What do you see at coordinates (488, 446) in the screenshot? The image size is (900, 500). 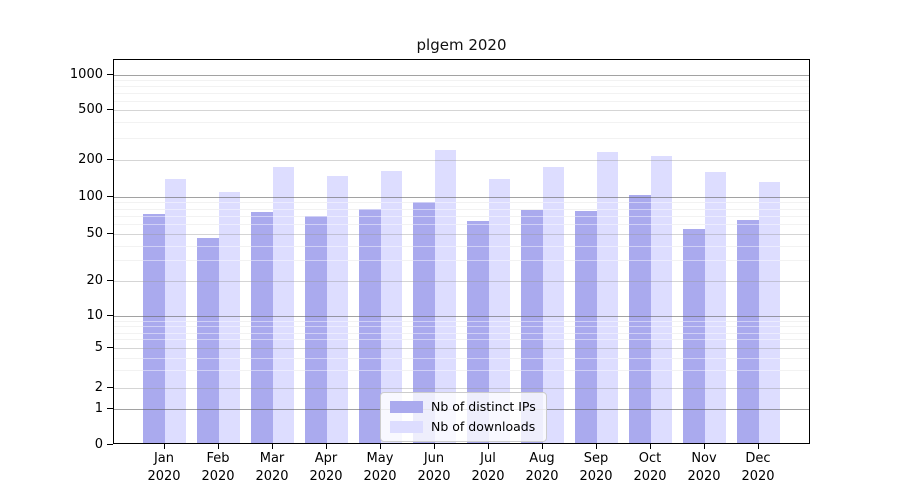 I see `x-tick-jul` at bounding box center [488, 446].